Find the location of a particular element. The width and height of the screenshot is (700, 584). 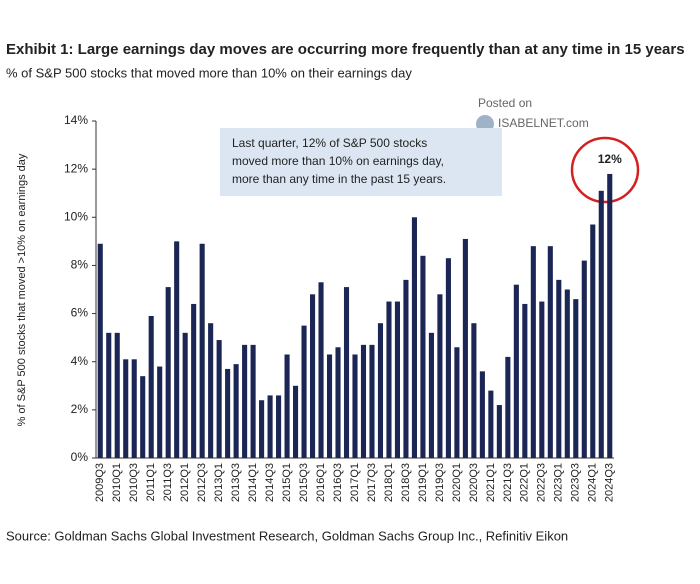

x-tick-label: 2024Q1 is located at coordinates (593, 482).